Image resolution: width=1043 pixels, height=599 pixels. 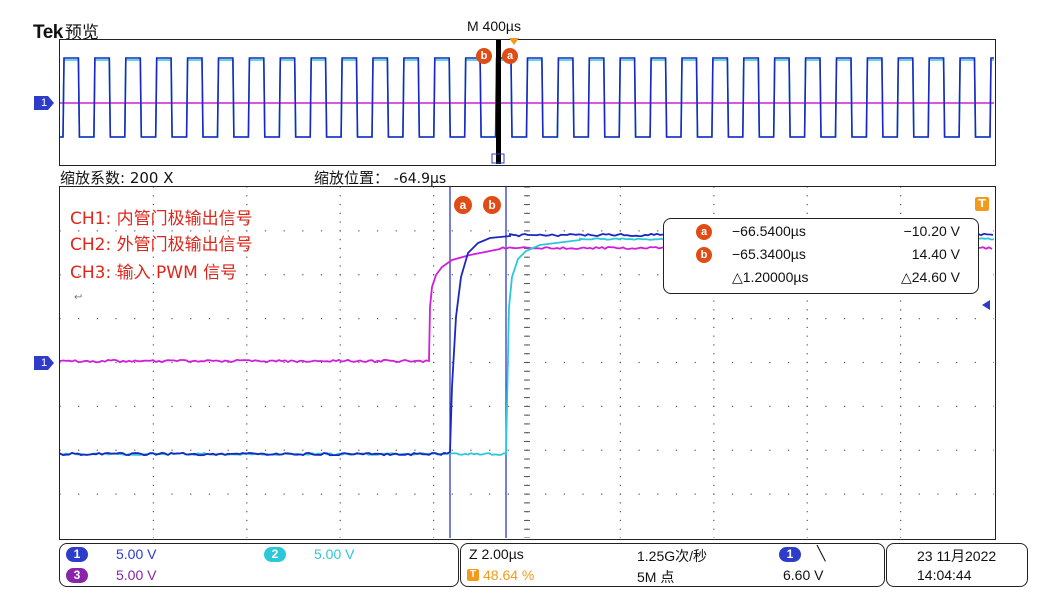 What do you see at coordinates (510, 56) in the screenshot?
I see `cursor-a-icon: a` at bounding box center [510, 56].